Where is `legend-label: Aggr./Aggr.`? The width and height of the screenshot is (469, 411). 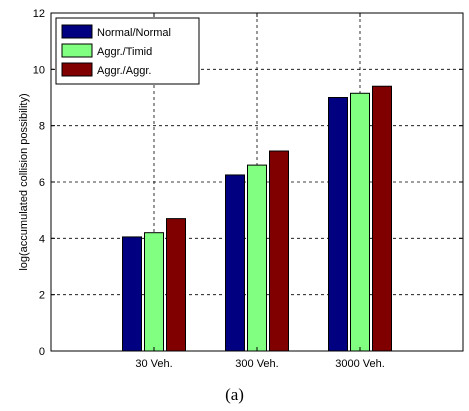
legend-label: Aggr./Aggr. is located at coordinates (124, 71).